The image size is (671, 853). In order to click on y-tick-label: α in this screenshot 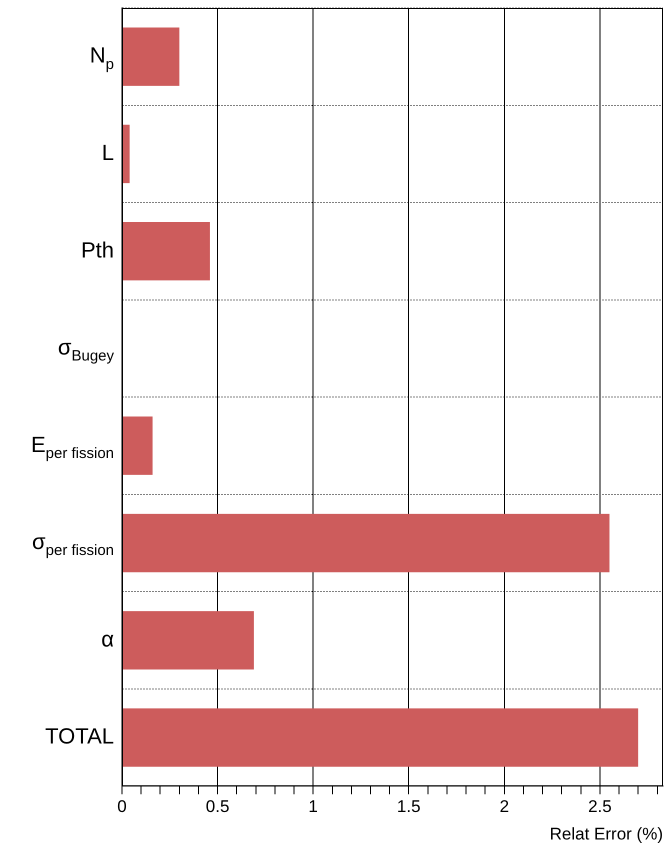, I will do `click(107, 639)`.